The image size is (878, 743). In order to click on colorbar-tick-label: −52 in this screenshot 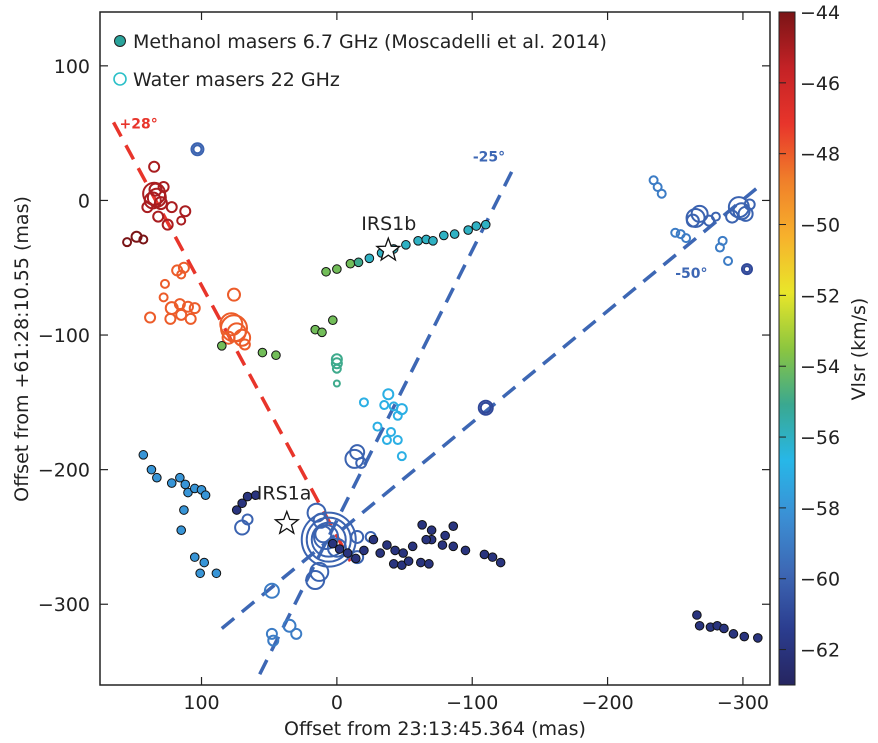, I will do `click(820, 296)`.